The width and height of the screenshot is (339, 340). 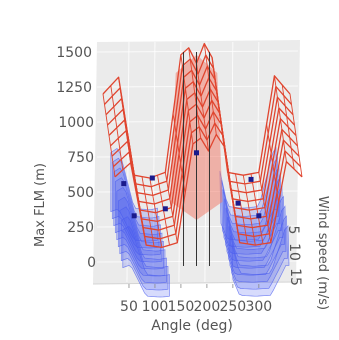 I want to click on y-tick-labels: 5 10 15, so click(x=294, y=256).